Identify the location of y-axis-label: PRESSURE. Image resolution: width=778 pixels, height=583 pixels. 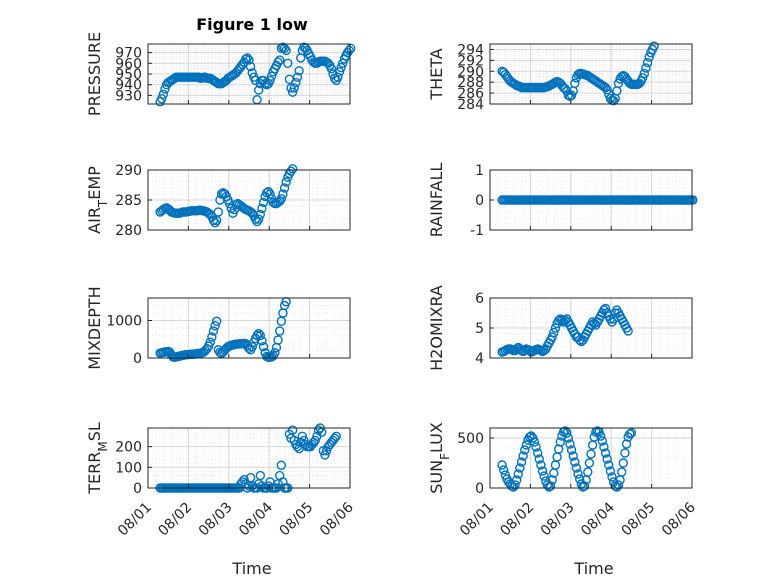
(94, 74).